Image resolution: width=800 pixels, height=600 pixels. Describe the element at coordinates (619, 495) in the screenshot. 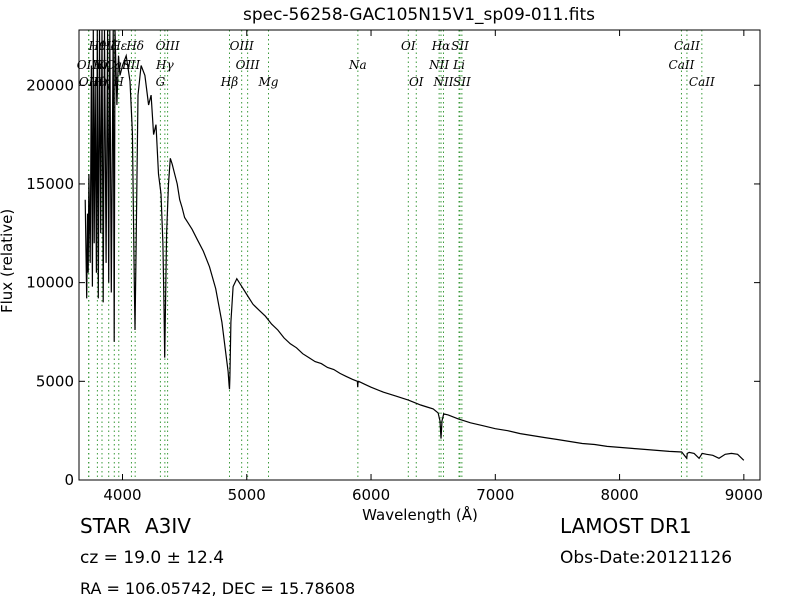

I see `x-tick-label: 8000` at that location.